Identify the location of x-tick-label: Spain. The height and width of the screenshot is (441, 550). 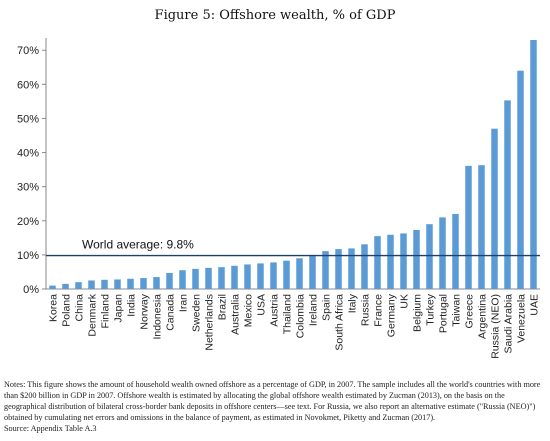
(327, 307).